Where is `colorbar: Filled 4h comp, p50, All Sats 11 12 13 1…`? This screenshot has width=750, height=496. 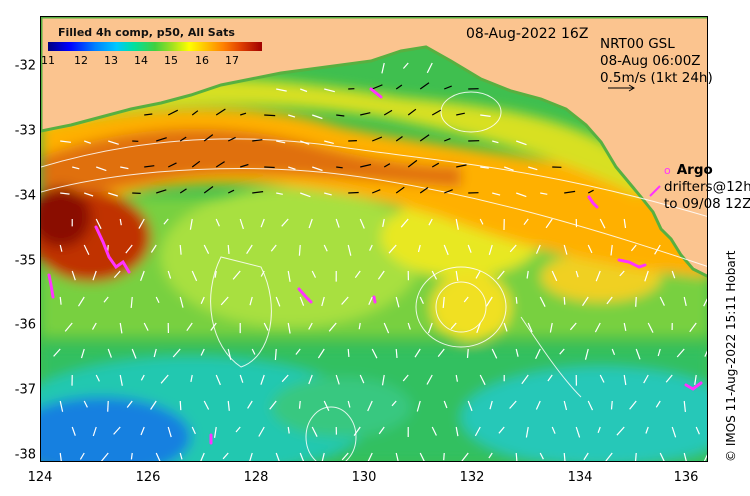
colorbar: Filled 4h comp, p50, All Sats 11 12 13 1… is located at coordinates (153, 47).